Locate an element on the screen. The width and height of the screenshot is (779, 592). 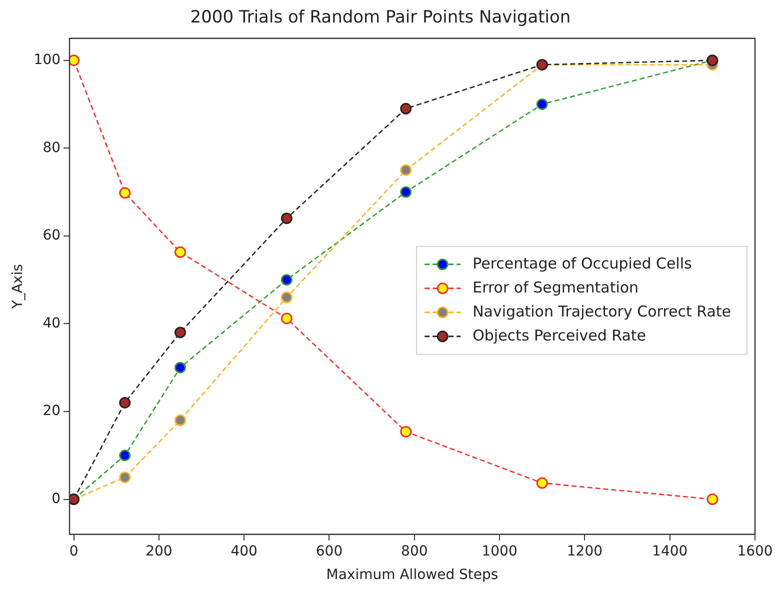
x-tick-label: 1200 is located at coordinates (584, 551).